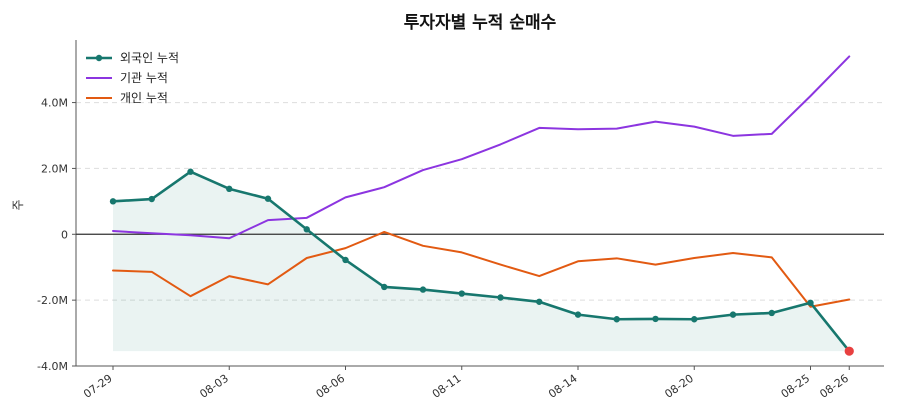 The width and height of the screenshot is (900, 420). I want to click on last-data-point, so click(849, 351).